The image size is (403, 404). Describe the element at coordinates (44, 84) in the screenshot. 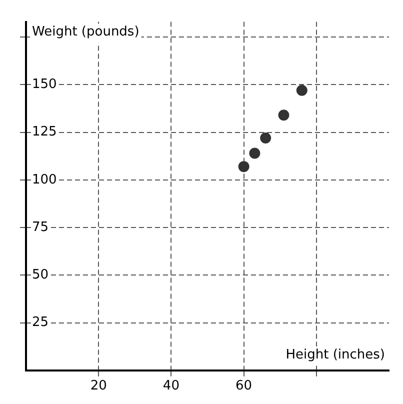

I see `y-tick-label: 150` at that location.